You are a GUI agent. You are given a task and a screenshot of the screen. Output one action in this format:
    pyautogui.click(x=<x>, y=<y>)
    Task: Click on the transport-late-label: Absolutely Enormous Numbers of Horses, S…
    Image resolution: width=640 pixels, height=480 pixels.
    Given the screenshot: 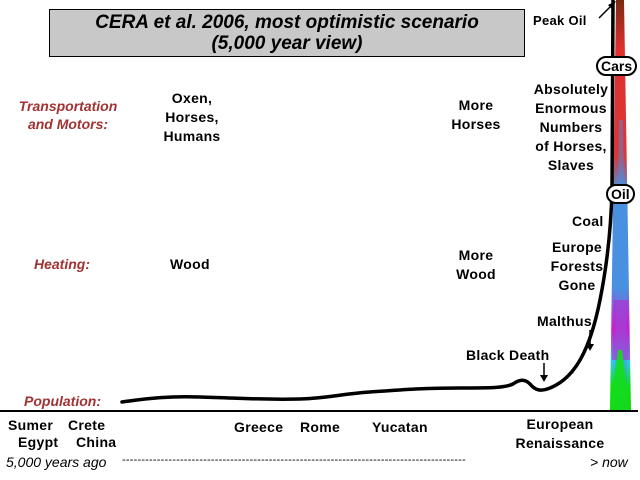 What is the action you would take?
    pyautogui.click(x=571, y=127)
    